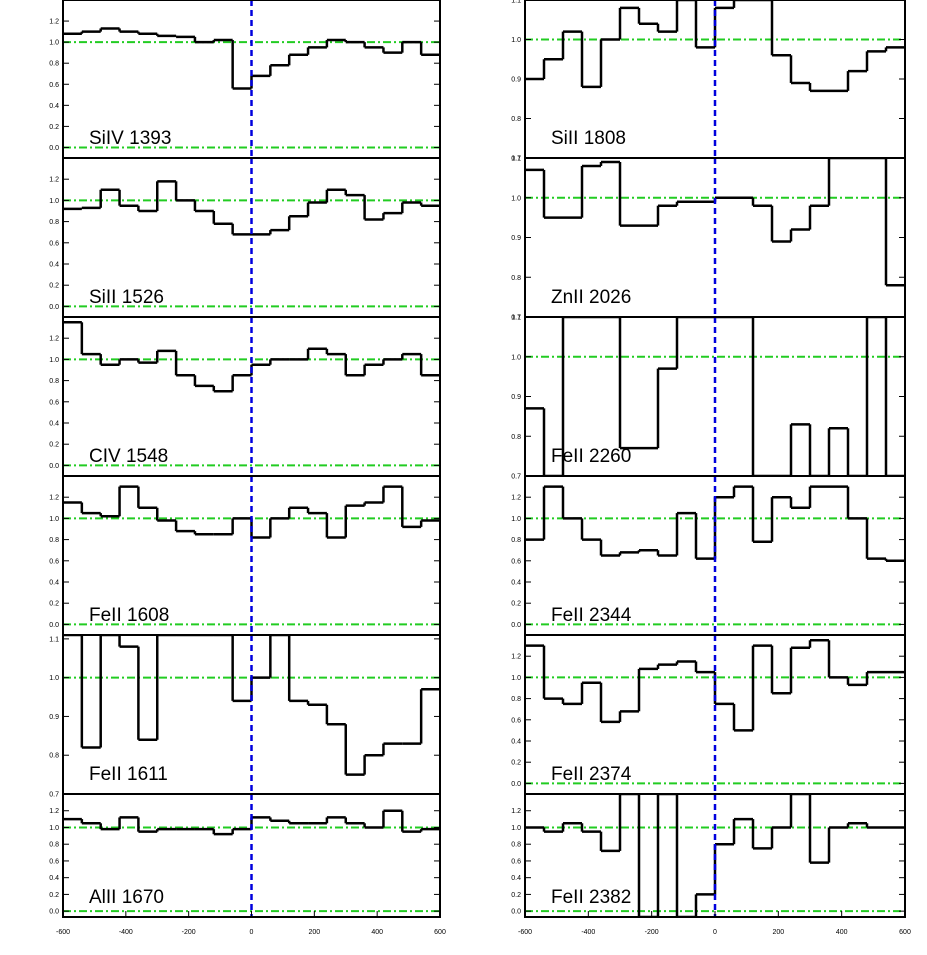 This screenshot has height=955, width=927. Describe the element at coordinates (591, 615) in the screenshot. I see `panel-label: FeII 2344` at that location.